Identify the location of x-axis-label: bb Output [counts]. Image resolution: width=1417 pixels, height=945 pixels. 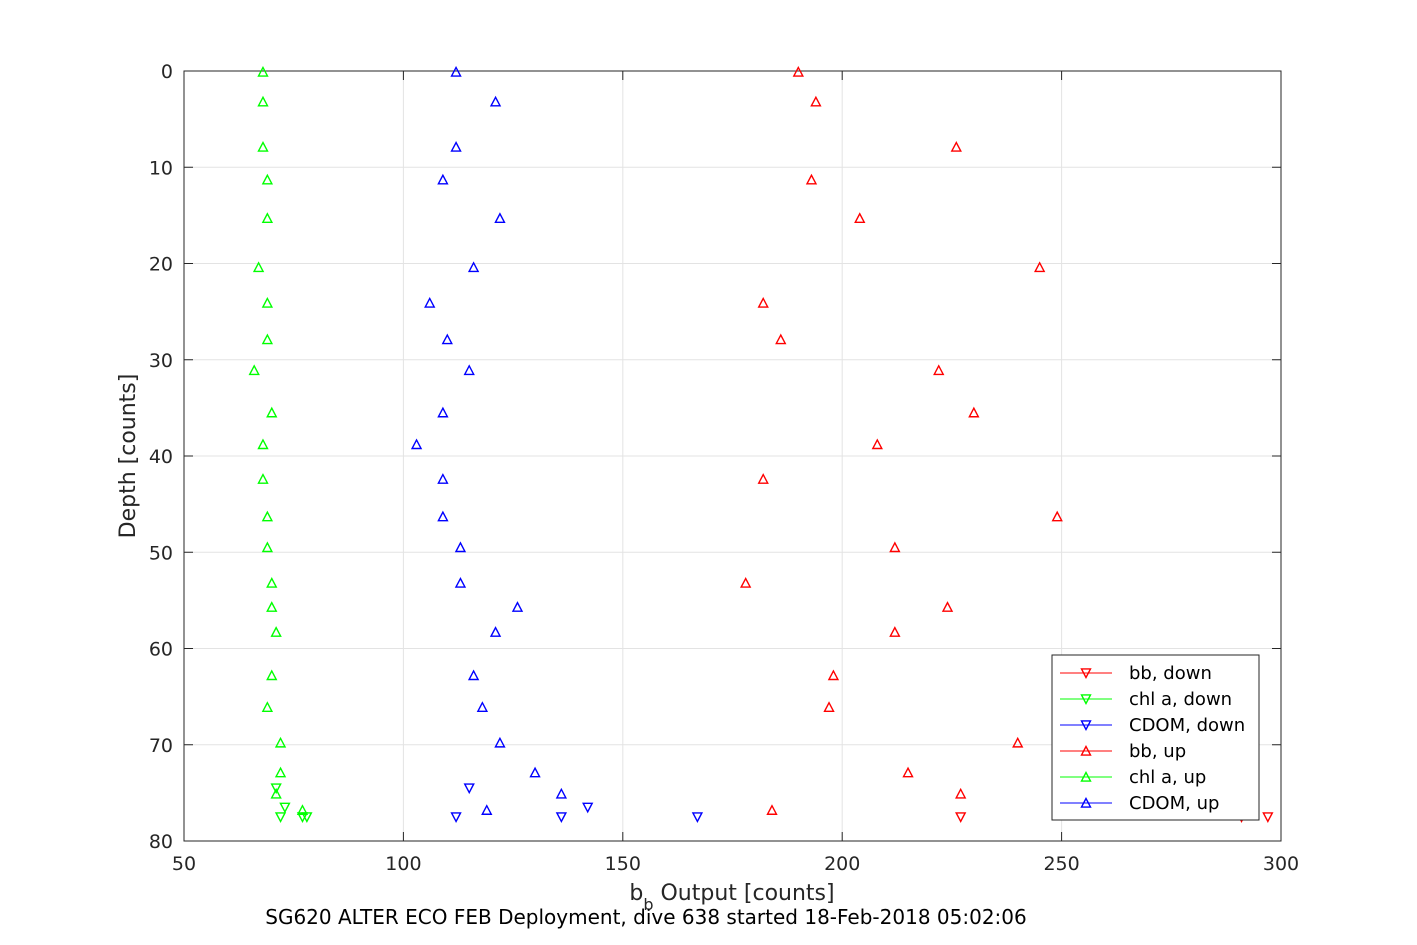
(731, 897).